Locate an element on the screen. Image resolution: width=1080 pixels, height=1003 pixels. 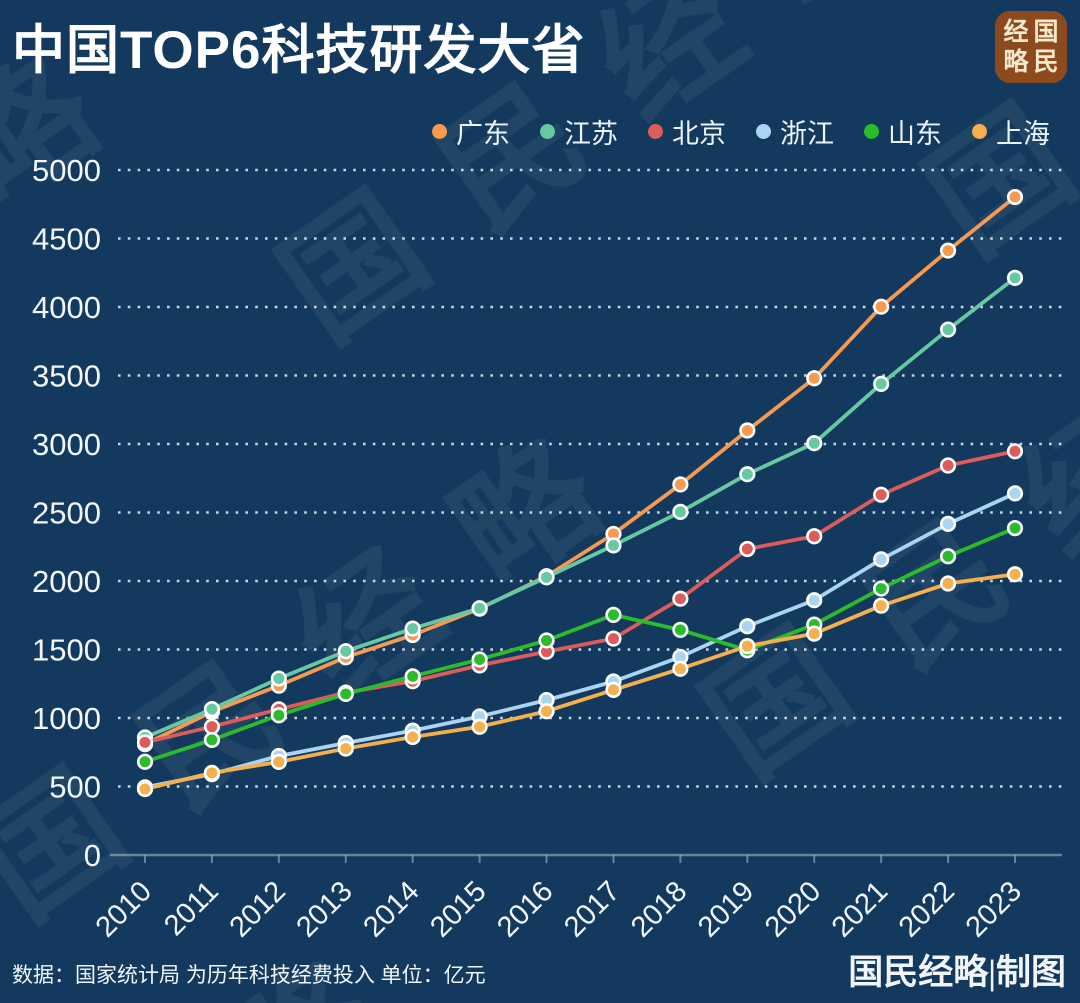
legend-item: 浙江 is located at coordinates (795, 131).